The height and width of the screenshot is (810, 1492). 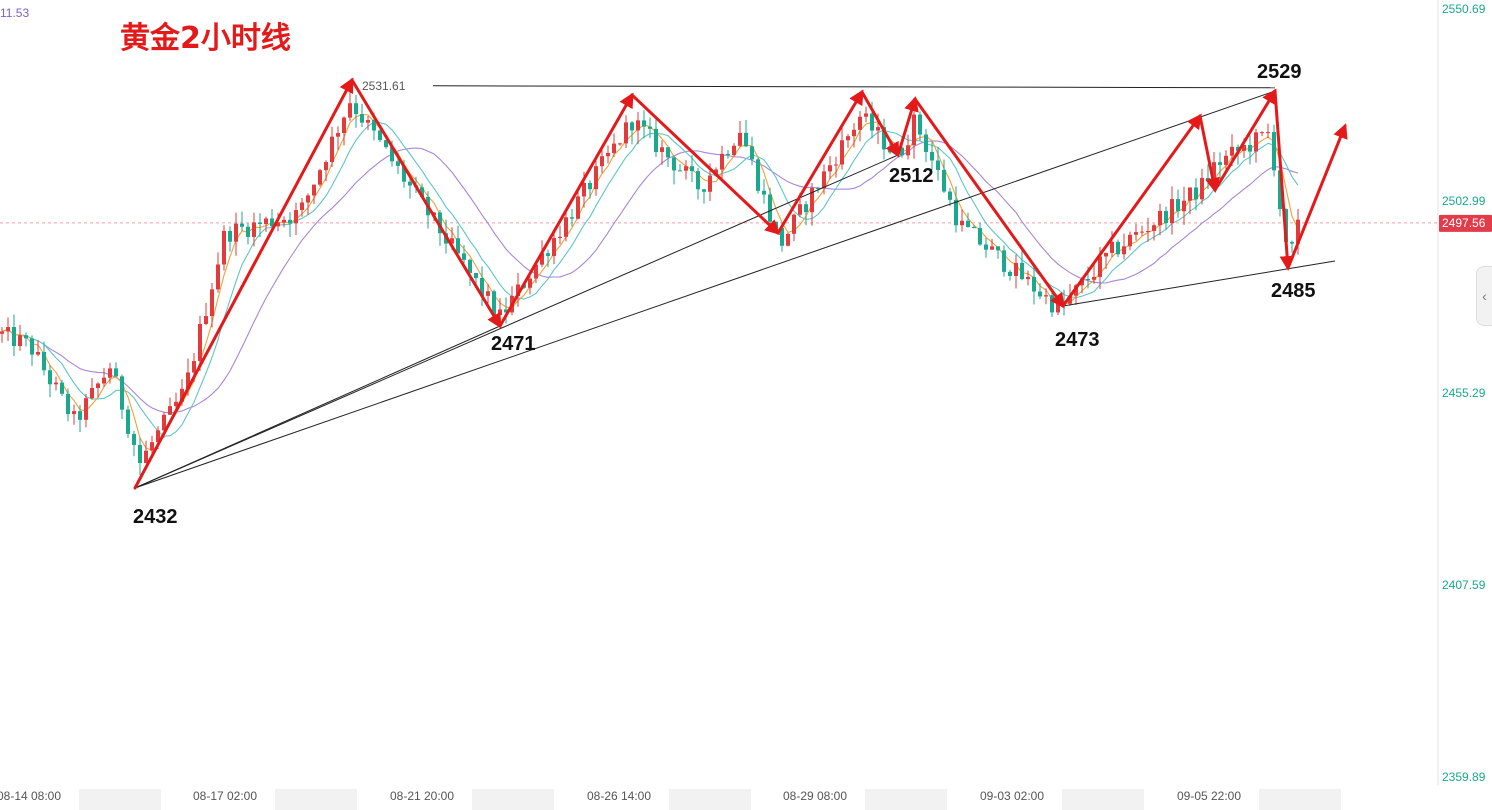 I want to click on pivot-label-2473: 2473, so click(x=1077, y=340).